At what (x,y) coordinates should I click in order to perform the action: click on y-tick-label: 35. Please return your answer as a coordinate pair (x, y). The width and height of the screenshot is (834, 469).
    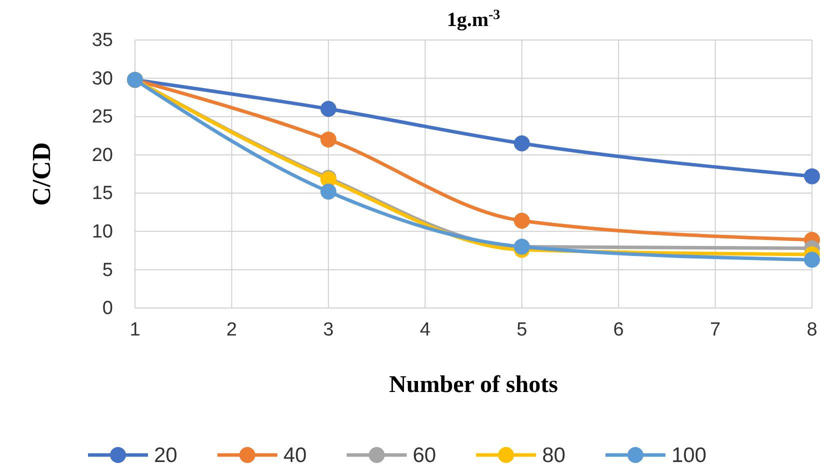
    Looking at the image, I should click on (102, 41).